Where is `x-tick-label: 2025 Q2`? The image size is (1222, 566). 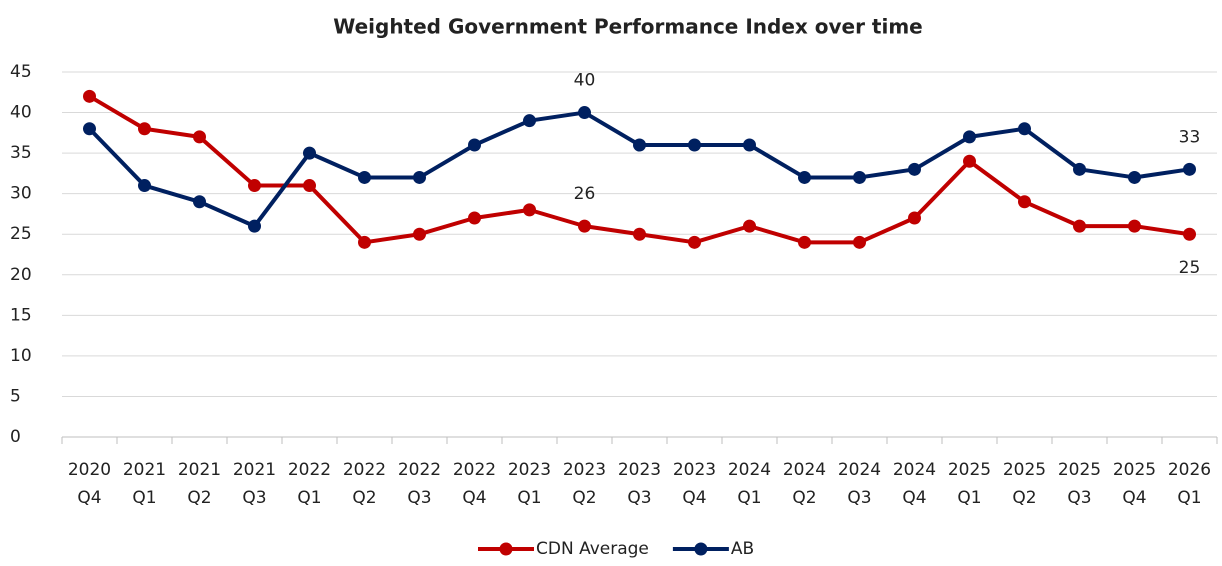
x-tick-label: 2025 Q2 is located at coordinates (1024, 484).